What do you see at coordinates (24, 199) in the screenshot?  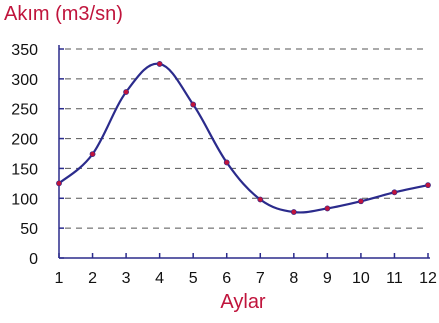 I see `y-tick-label: 100` at bounding box center [24, 199].